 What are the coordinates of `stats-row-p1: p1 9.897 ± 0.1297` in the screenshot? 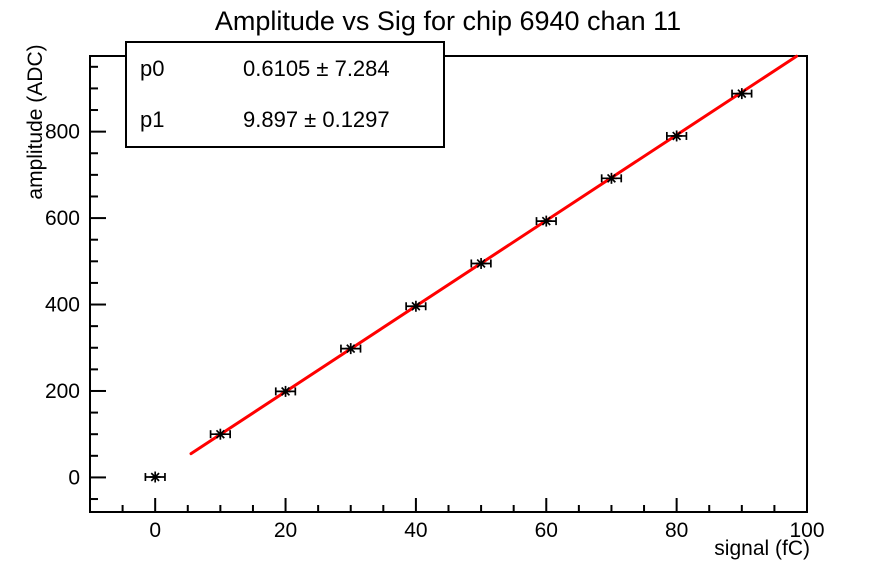 It's located at (285, 121).